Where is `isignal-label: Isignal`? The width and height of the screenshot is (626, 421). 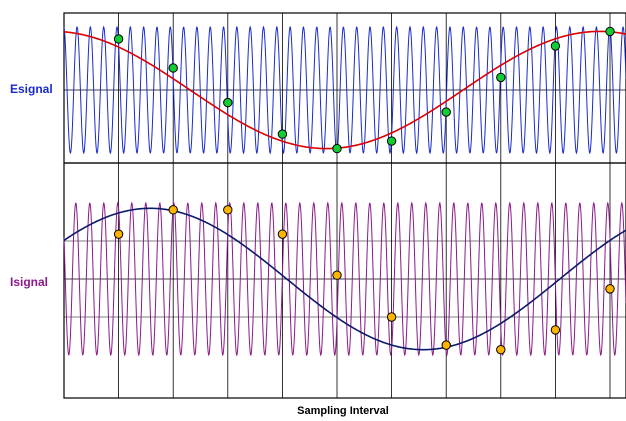
isignal-label: Isignal is located at coordinates (29, 282).